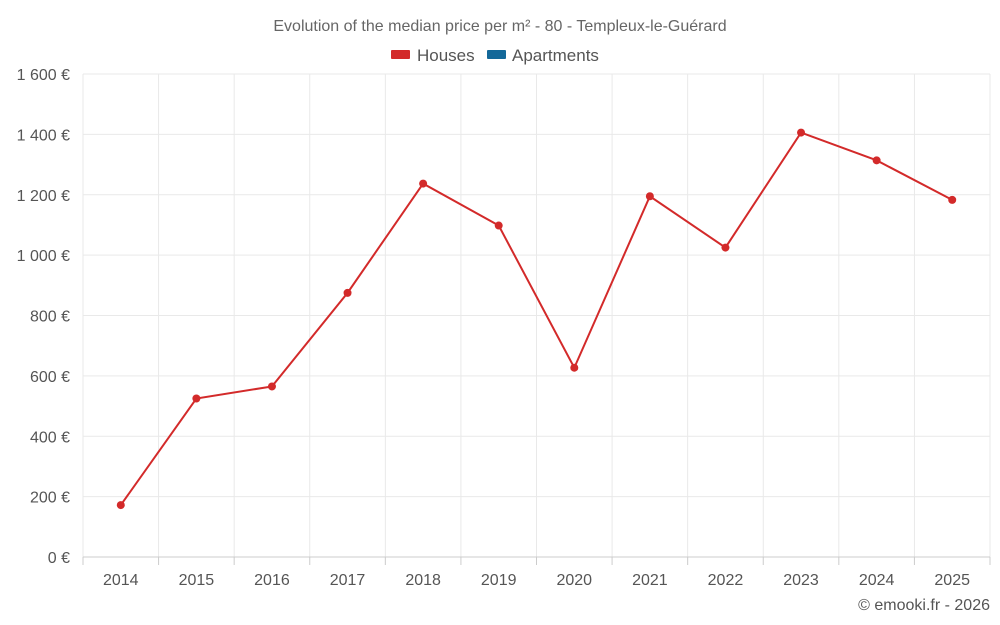 The width and height of the screenshot is (1000, 625). What do you see at coordinates (499, 580) in the screenshot?
I see `x-tick-label: 2019` at bounding box center [499, 580].